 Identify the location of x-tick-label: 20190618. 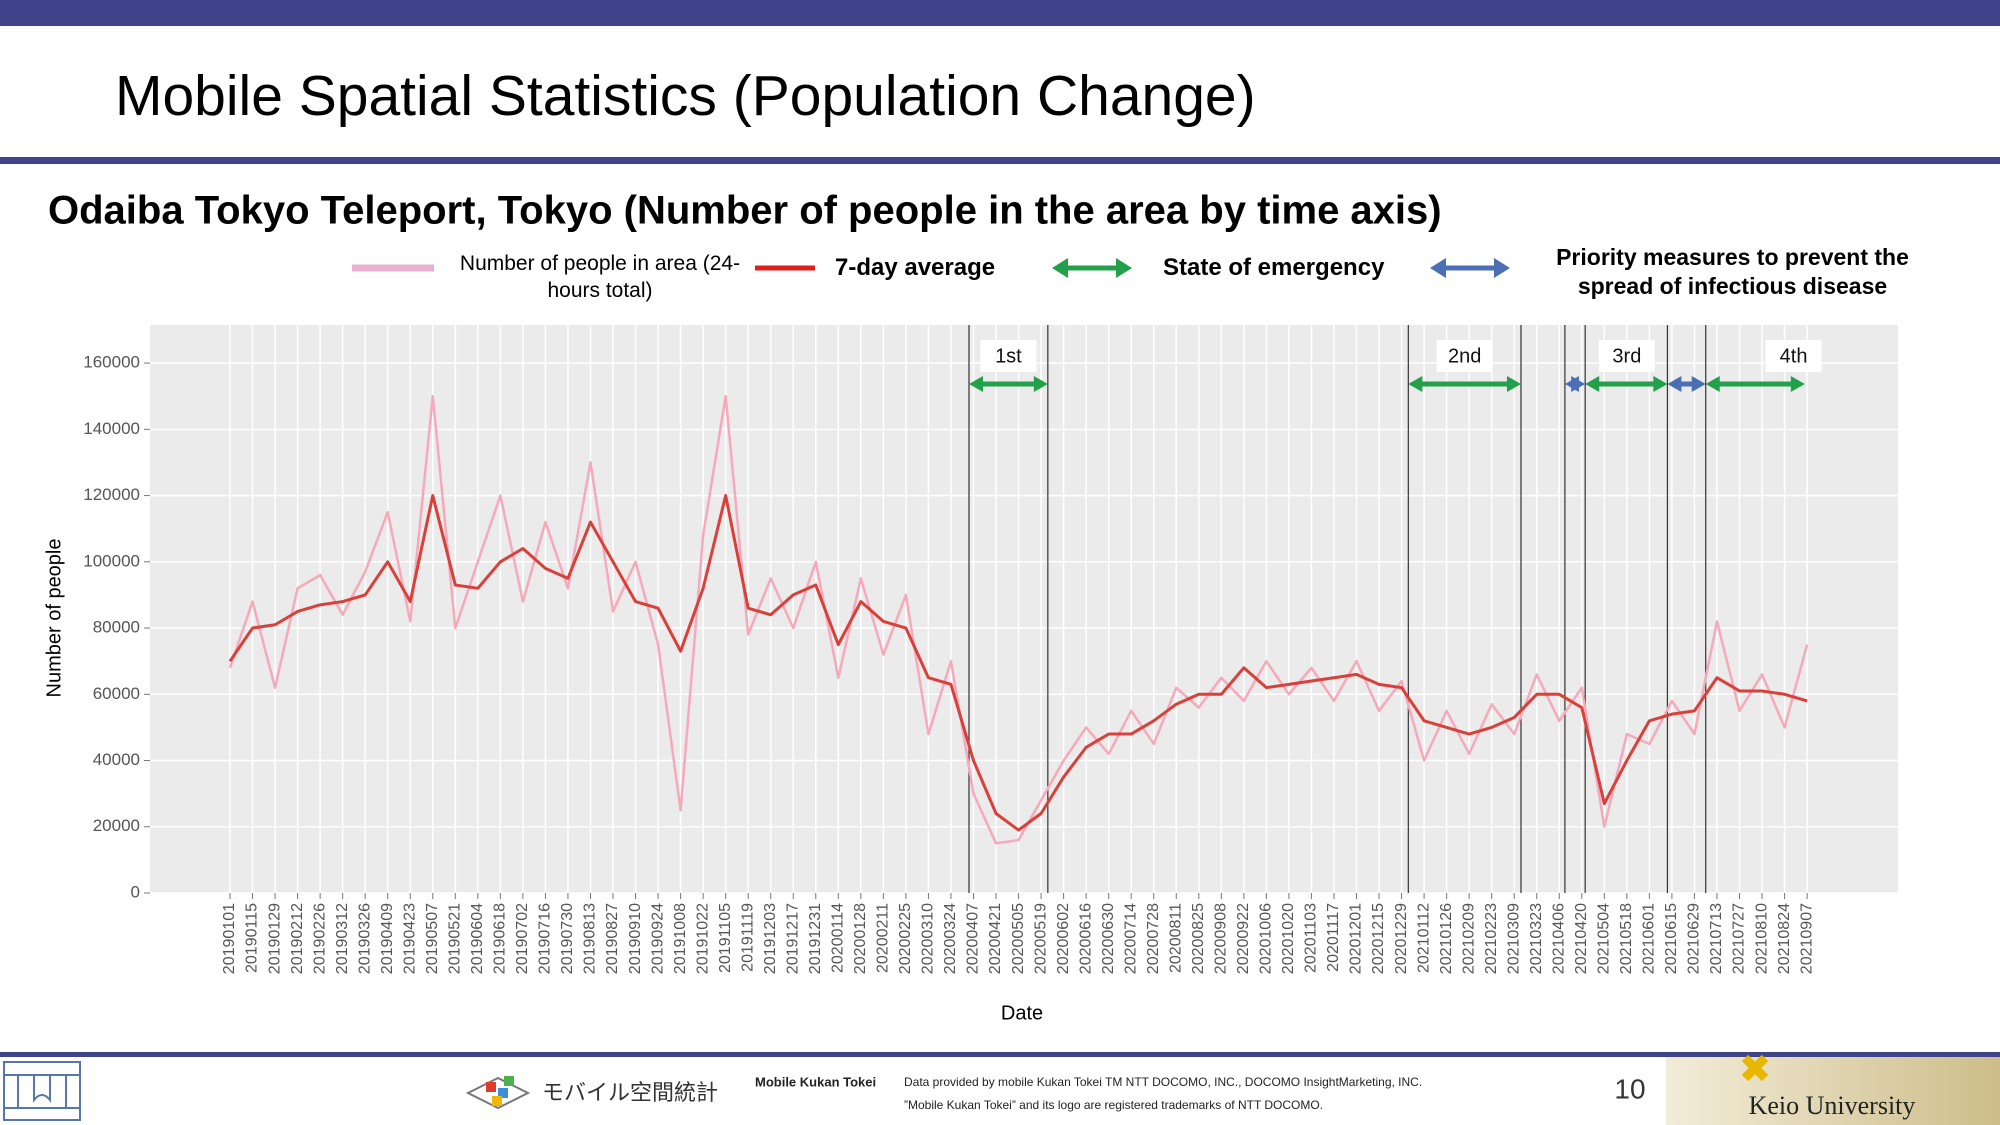
(500, 938).